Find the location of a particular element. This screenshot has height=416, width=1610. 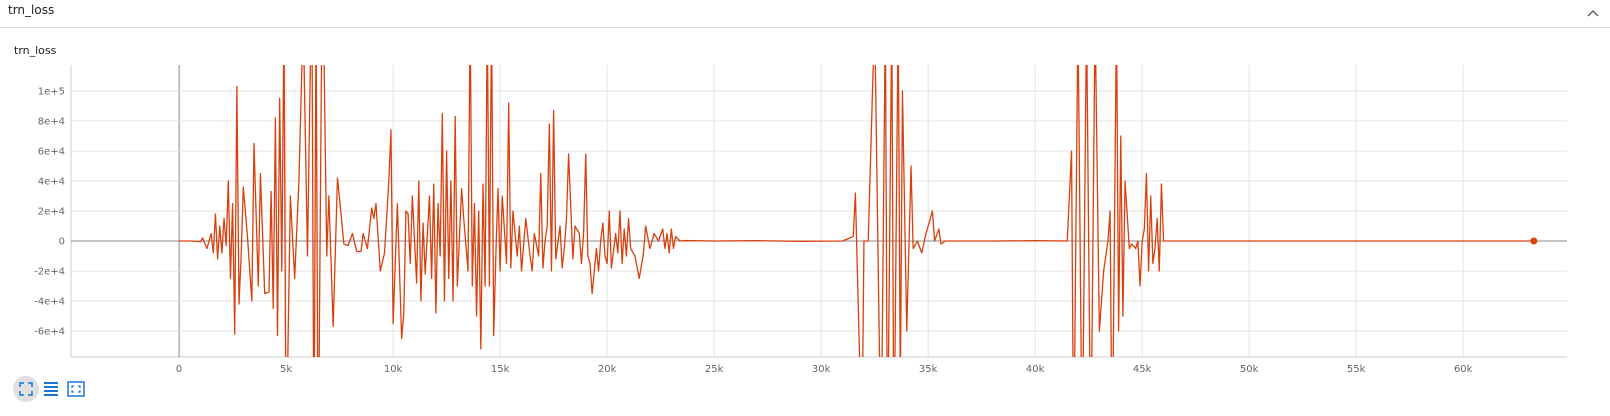

y-tick-label: -2e+4 is located at coordinates (49, 272).